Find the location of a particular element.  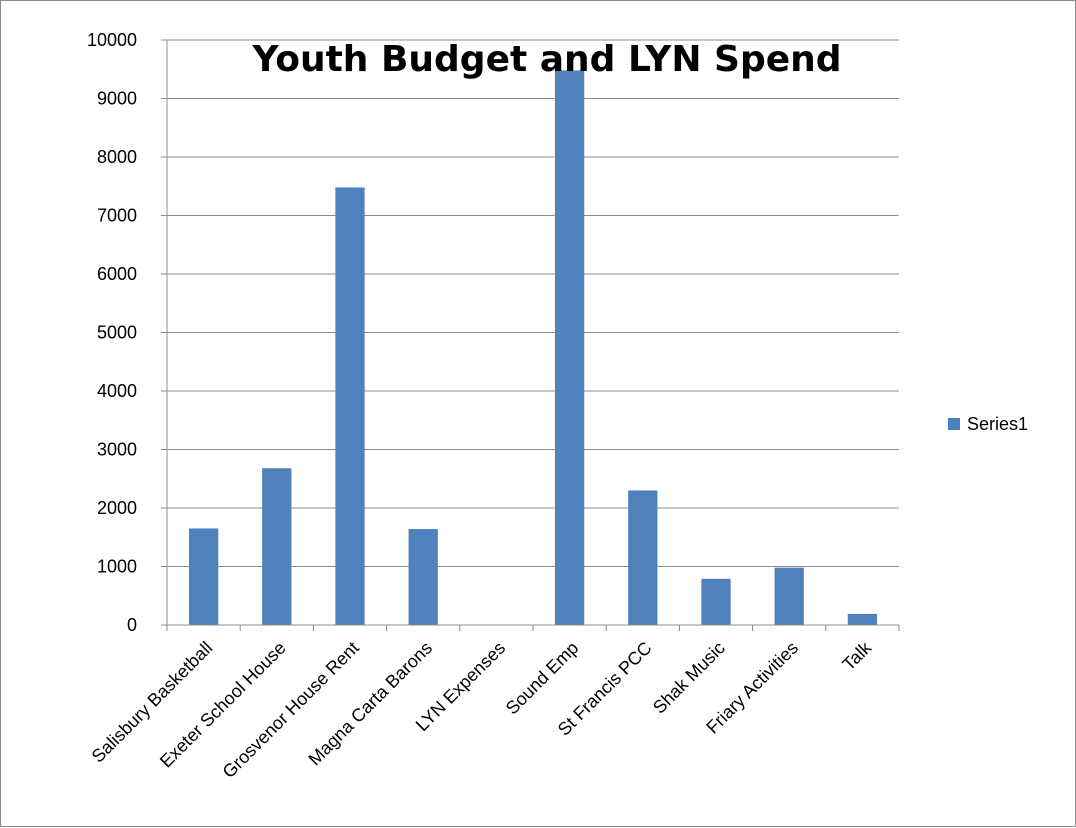

x-tick-label: Grosvenor House Rent is located at coordinates (291, 710).